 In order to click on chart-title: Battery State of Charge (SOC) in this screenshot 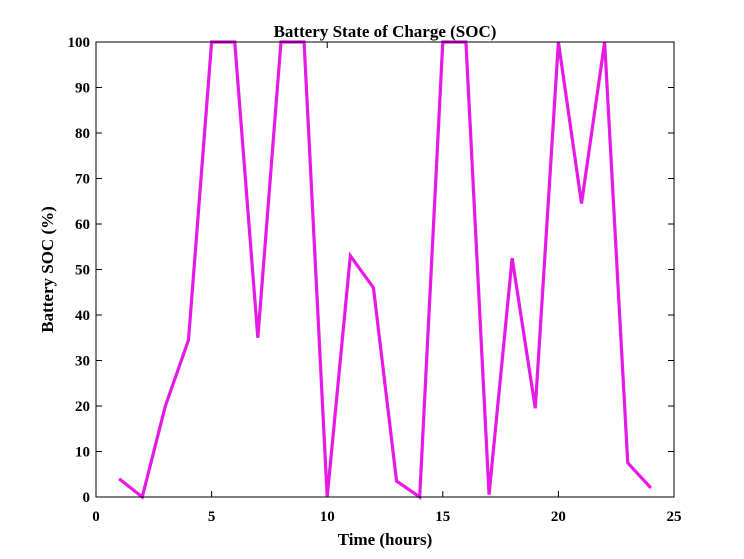, I will do `click(385, 31)`.